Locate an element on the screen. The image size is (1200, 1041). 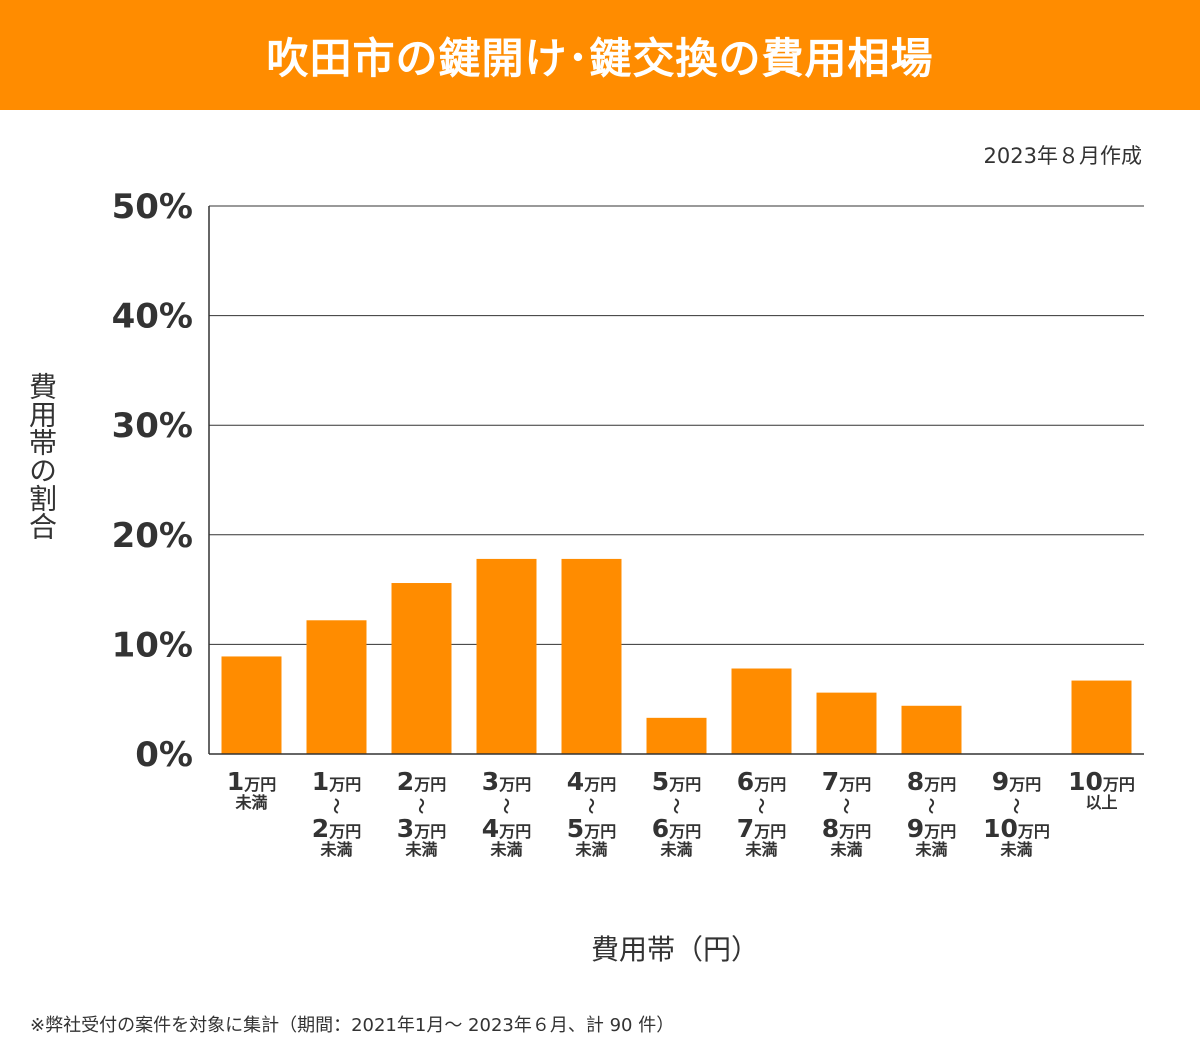
title-banner: 吹田市の鍵開け･鍵交換の費用相場 is located at coordinates (600, 55).